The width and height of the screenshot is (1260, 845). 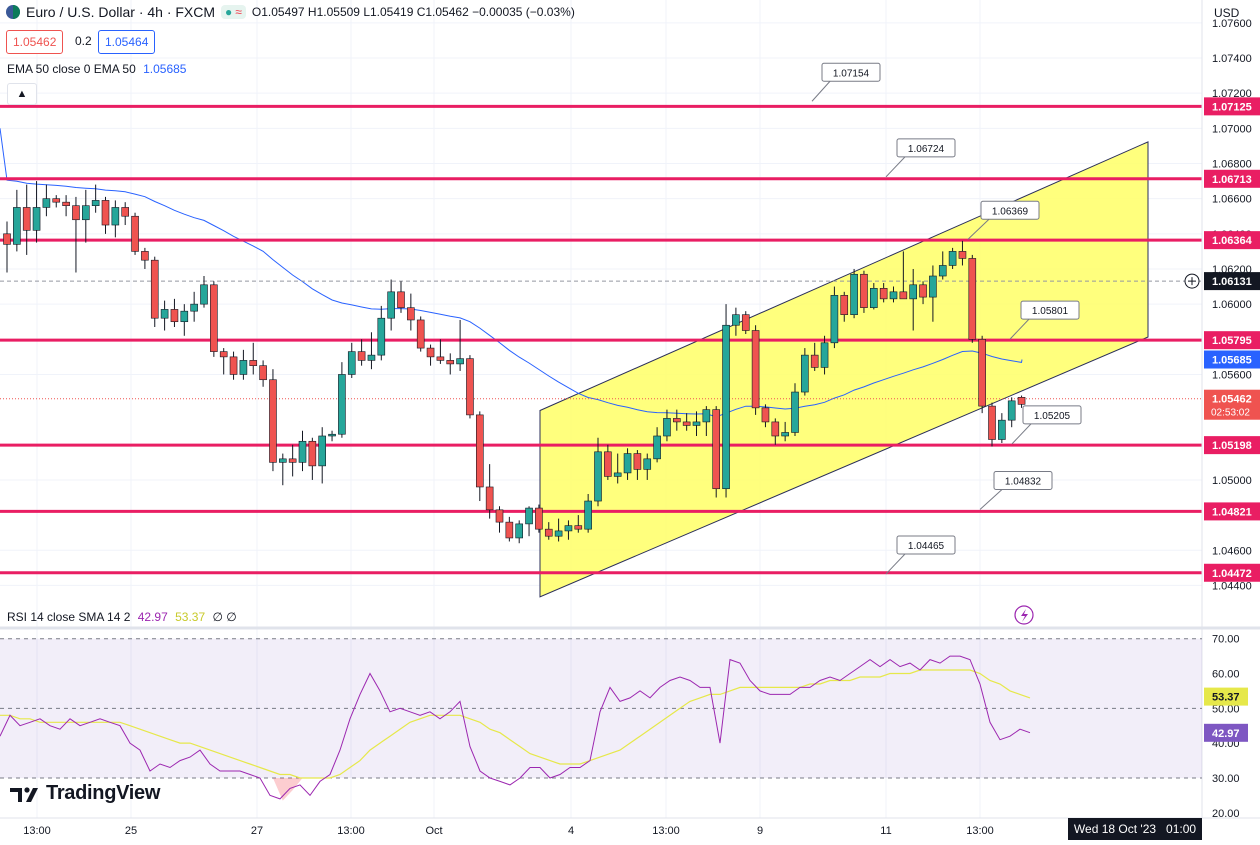 I want to click on currency-label: USD, so click(x=1227, y=13).